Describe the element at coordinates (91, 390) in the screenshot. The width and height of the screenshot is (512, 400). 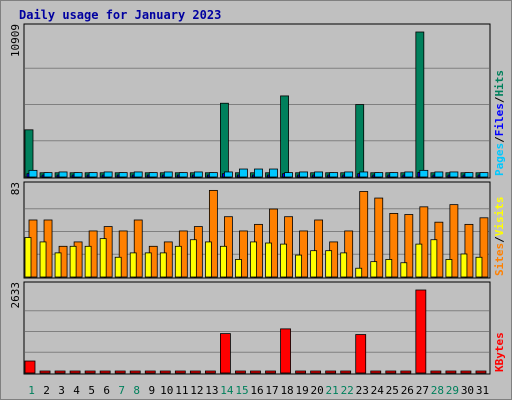
I see `x-tick-label: 5` at that location.